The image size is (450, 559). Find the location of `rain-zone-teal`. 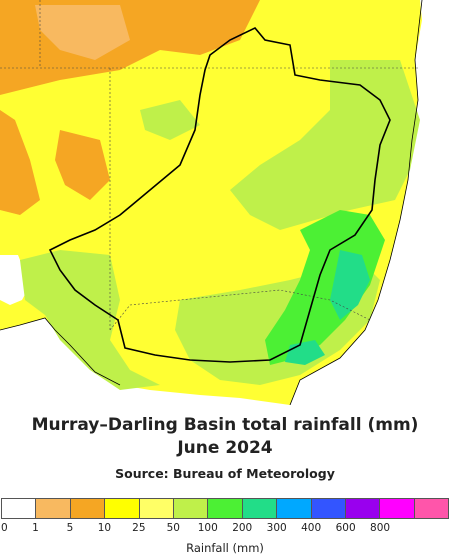

rain-zone-teal is located at coordinates (350, 285).